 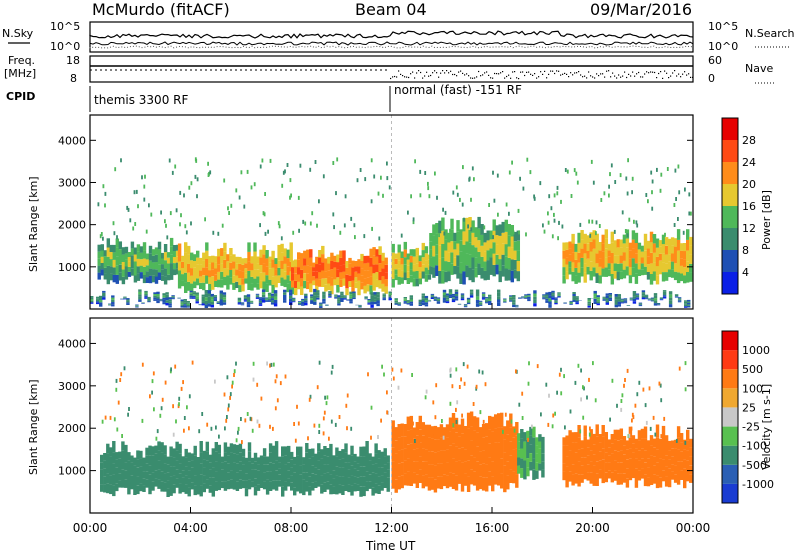 I want to click on colorbar-tick-label: -500, so click(x=754, y=465).